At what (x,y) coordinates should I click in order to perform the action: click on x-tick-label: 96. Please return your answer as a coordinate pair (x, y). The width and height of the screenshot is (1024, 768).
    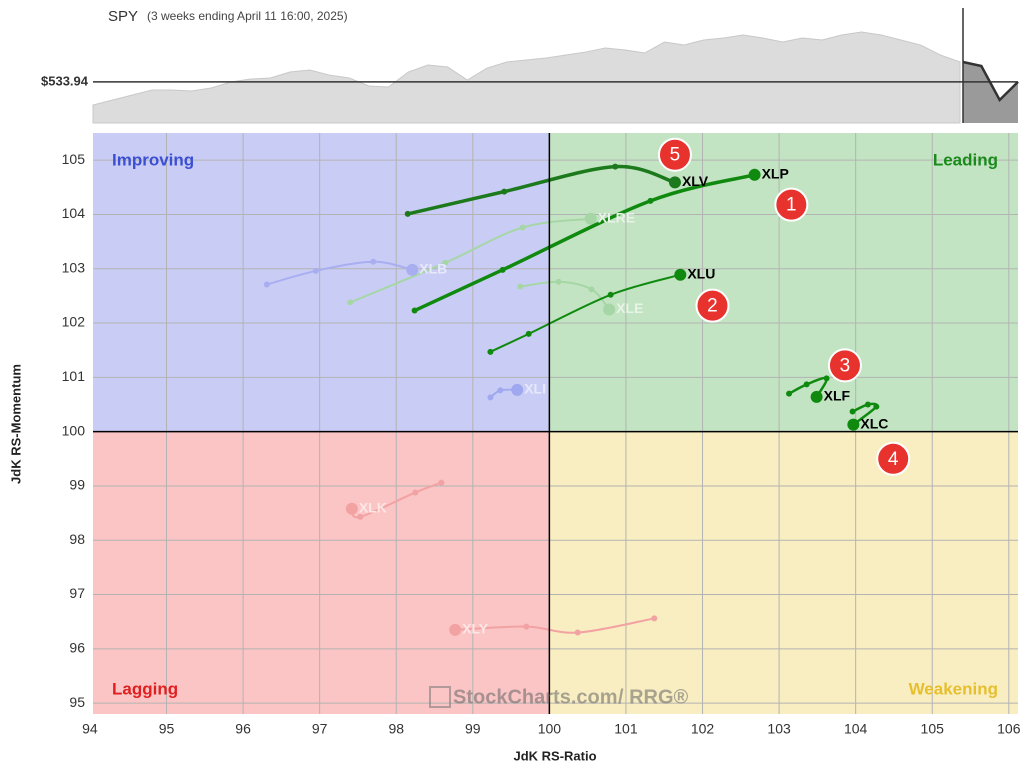
    Looking at the image, I should click on (243, 729).